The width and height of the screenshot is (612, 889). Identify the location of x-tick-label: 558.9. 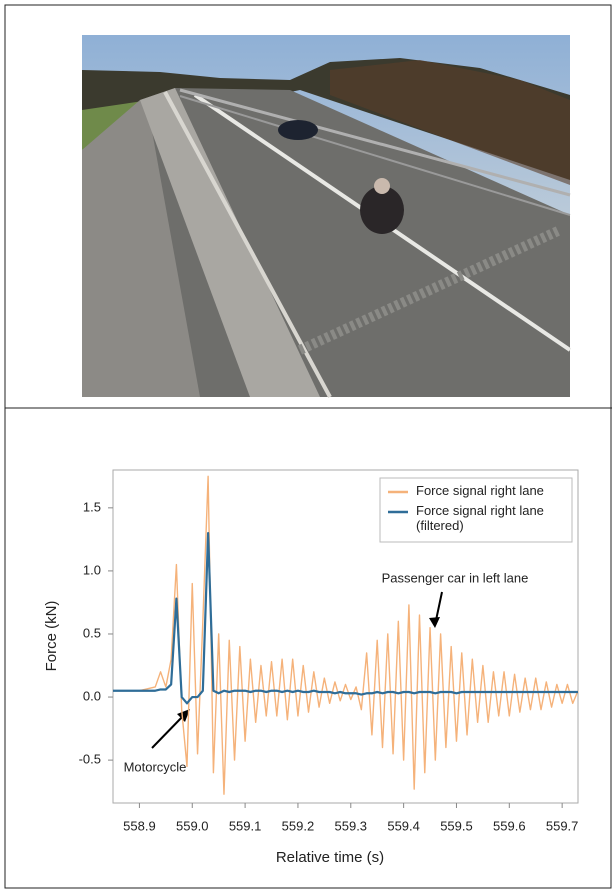
(139, 825).